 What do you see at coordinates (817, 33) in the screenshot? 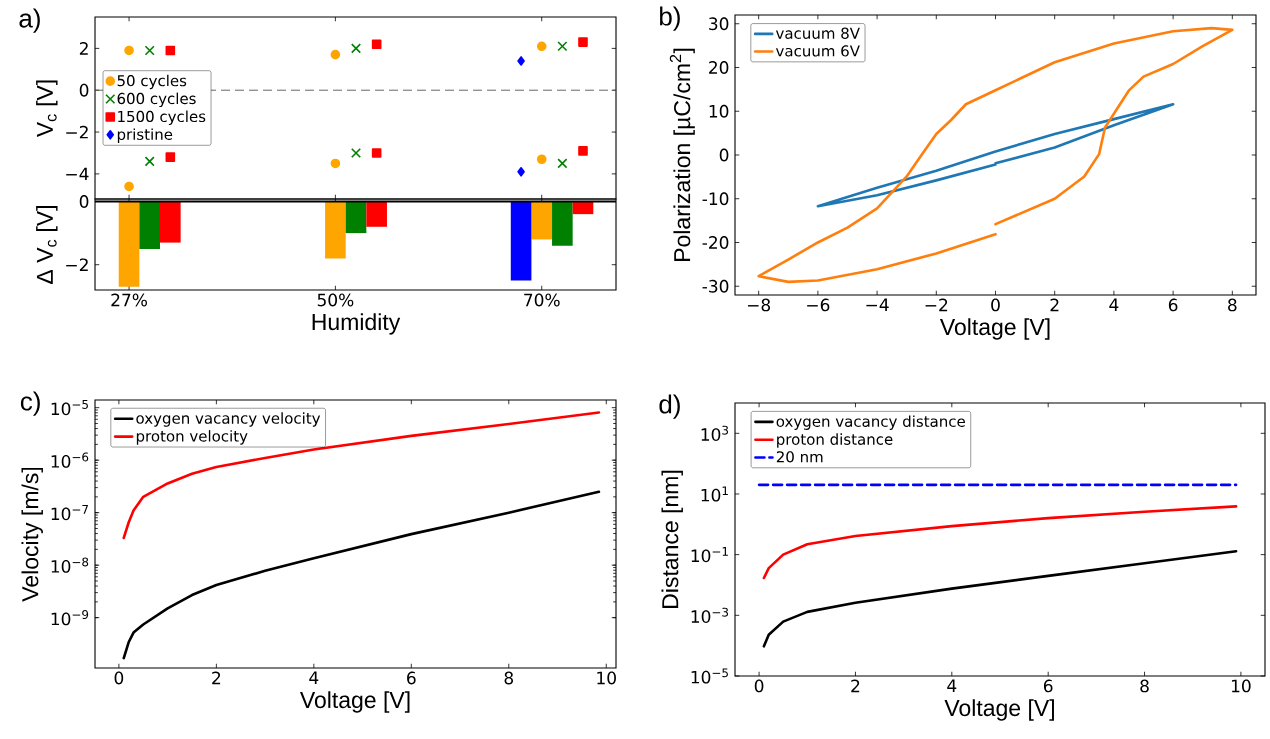
I see `legend-label: vacuum 8V` at bounding box center [817, 33].